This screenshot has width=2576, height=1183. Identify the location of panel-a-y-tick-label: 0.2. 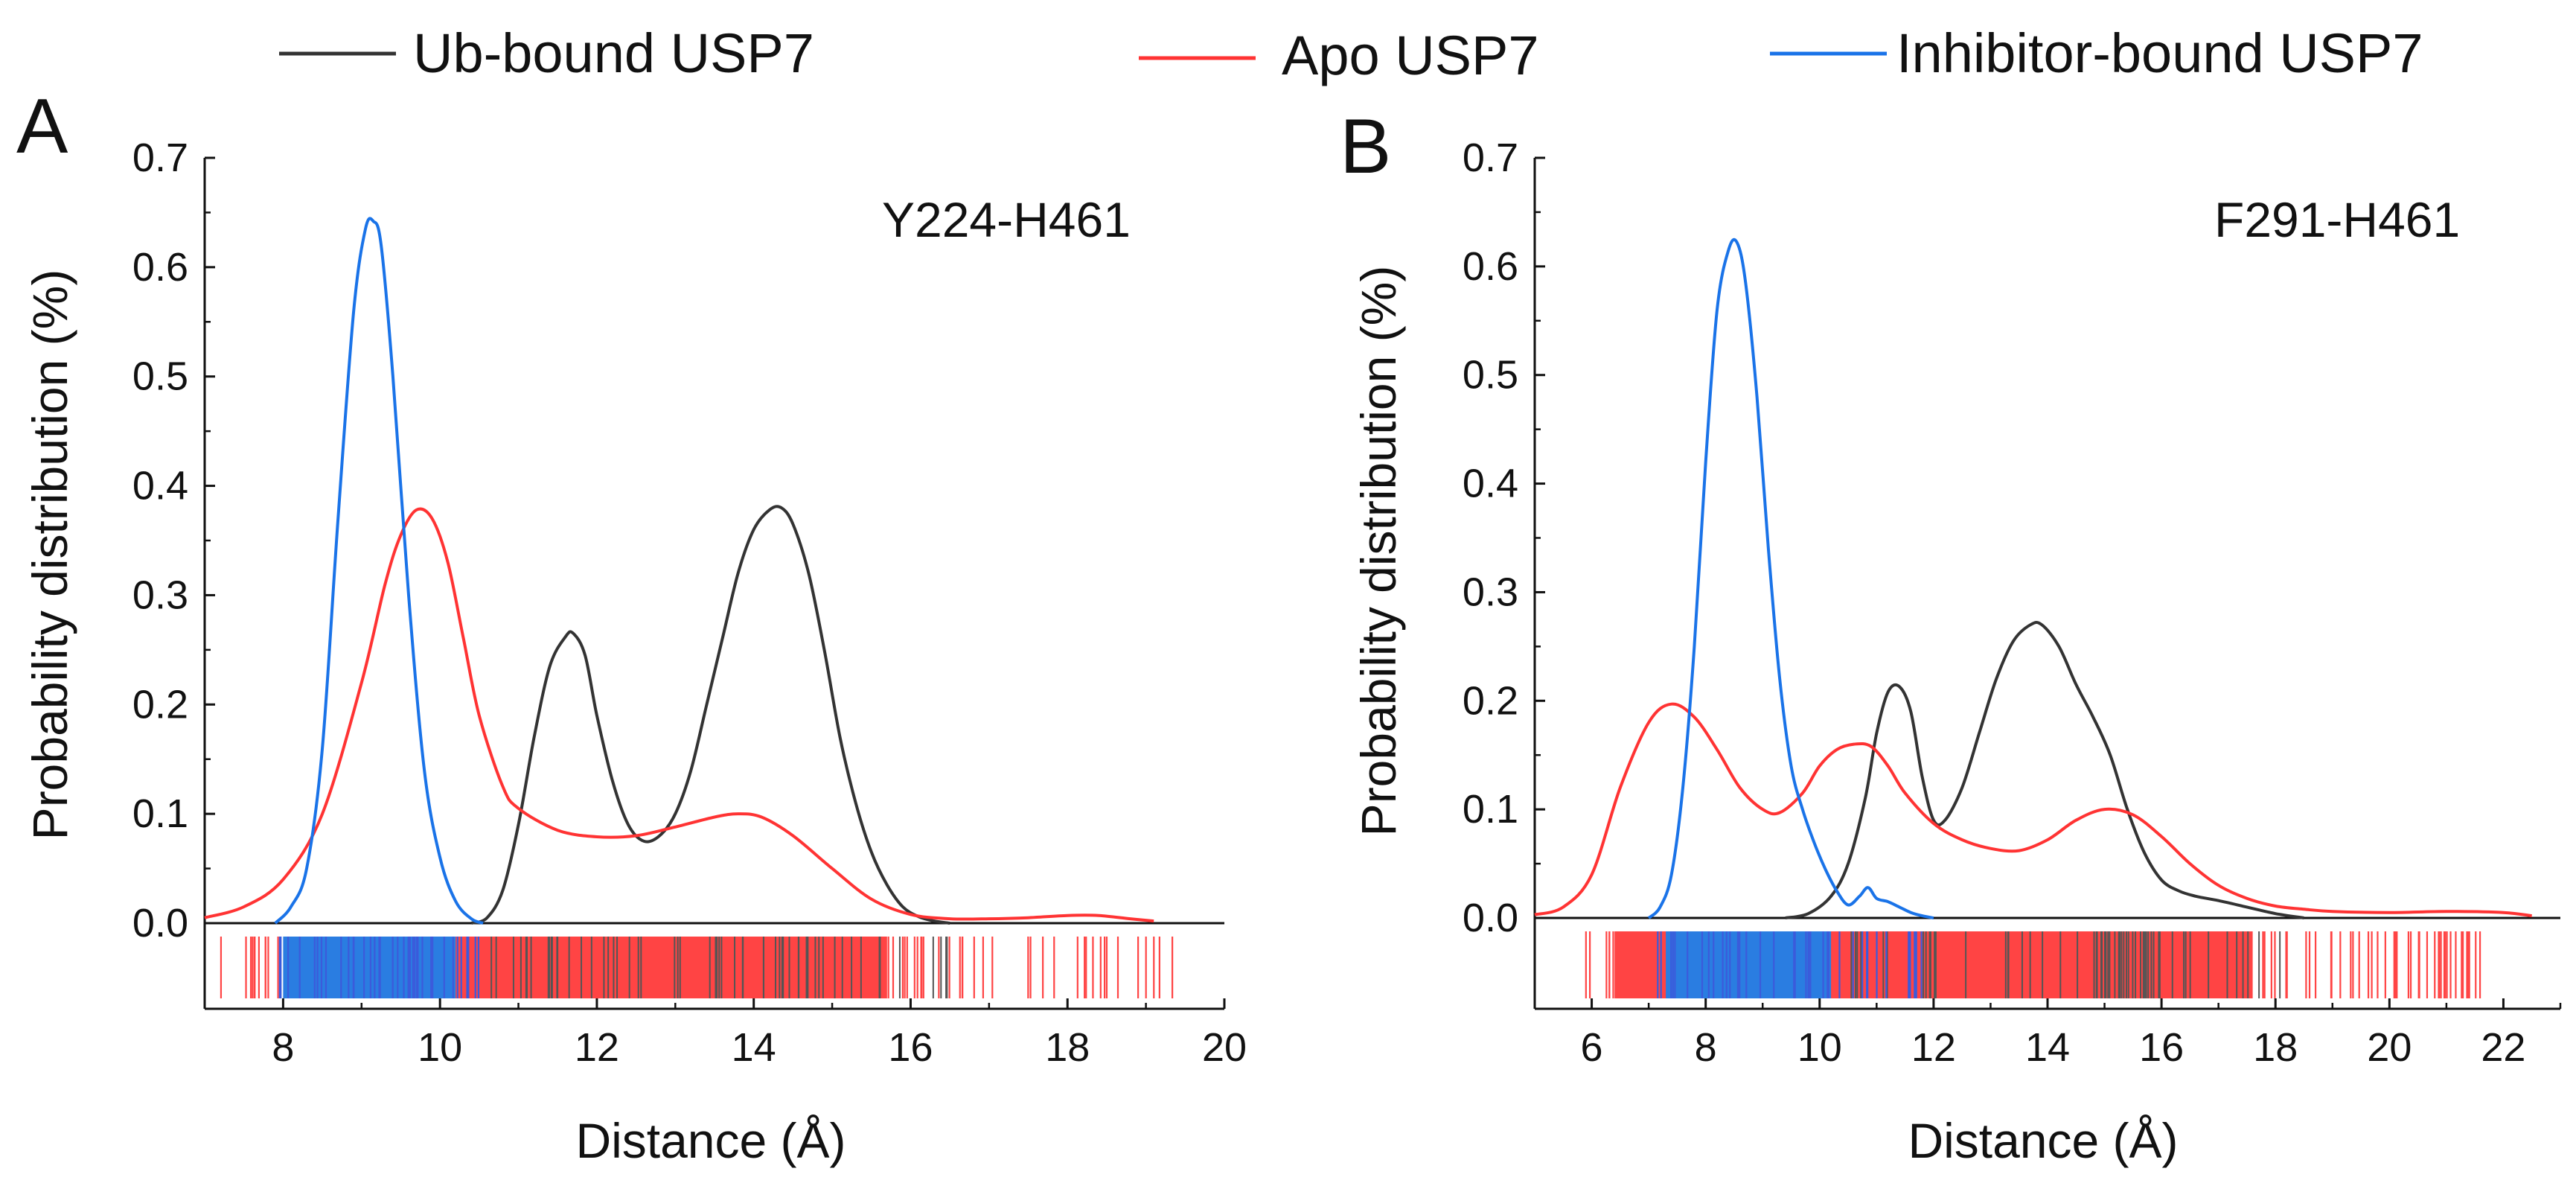
(160, 704).